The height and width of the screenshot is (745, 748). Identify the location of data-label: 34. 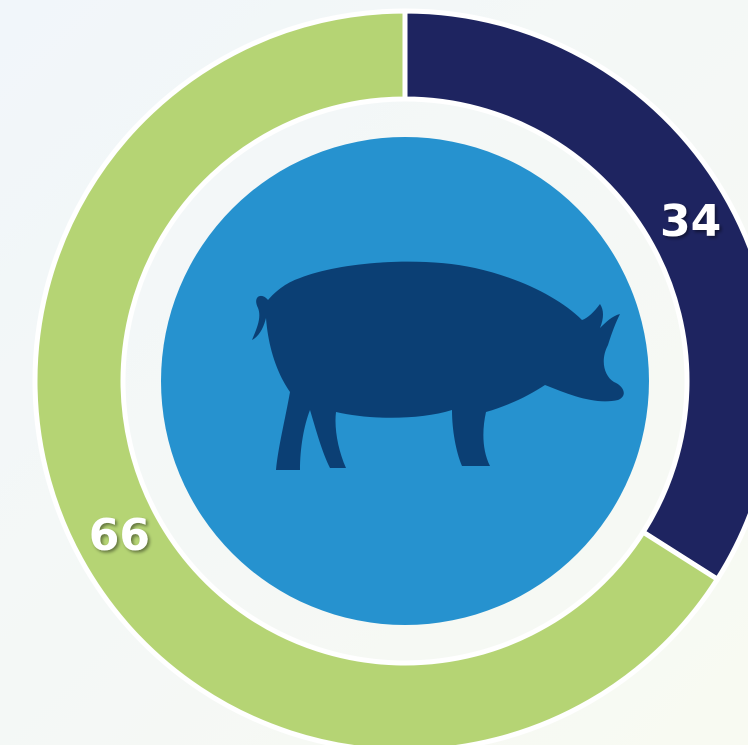
(690, 221).